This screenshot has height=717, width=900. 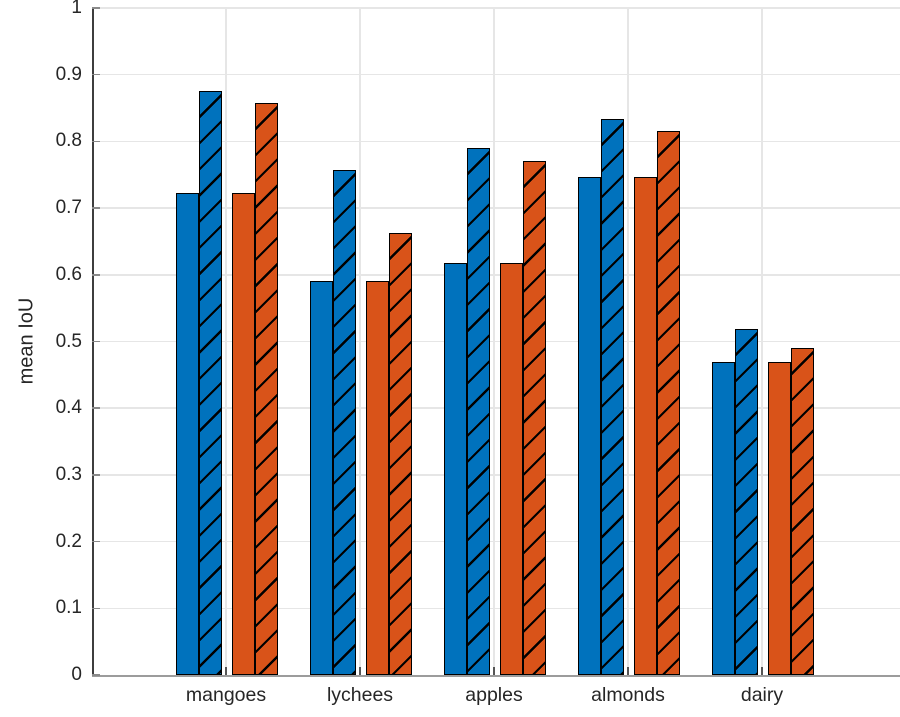 What do you see at coordinates (68, 141) in the screenshot?
I see `y-tick-label: 0.8` at bounding box center [68, 141].